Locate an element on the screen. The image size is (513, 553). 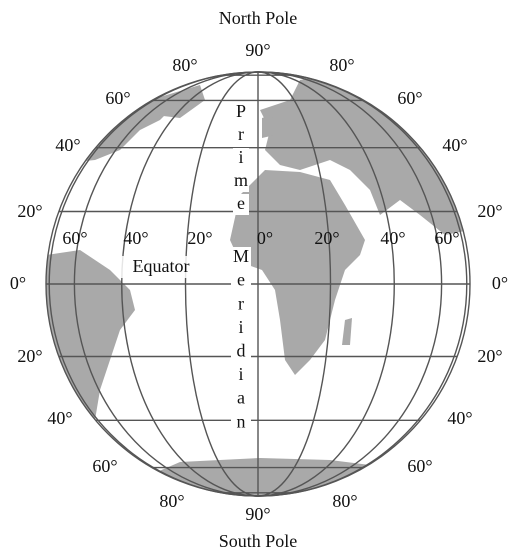
africa is located at coordinates (297, 272).